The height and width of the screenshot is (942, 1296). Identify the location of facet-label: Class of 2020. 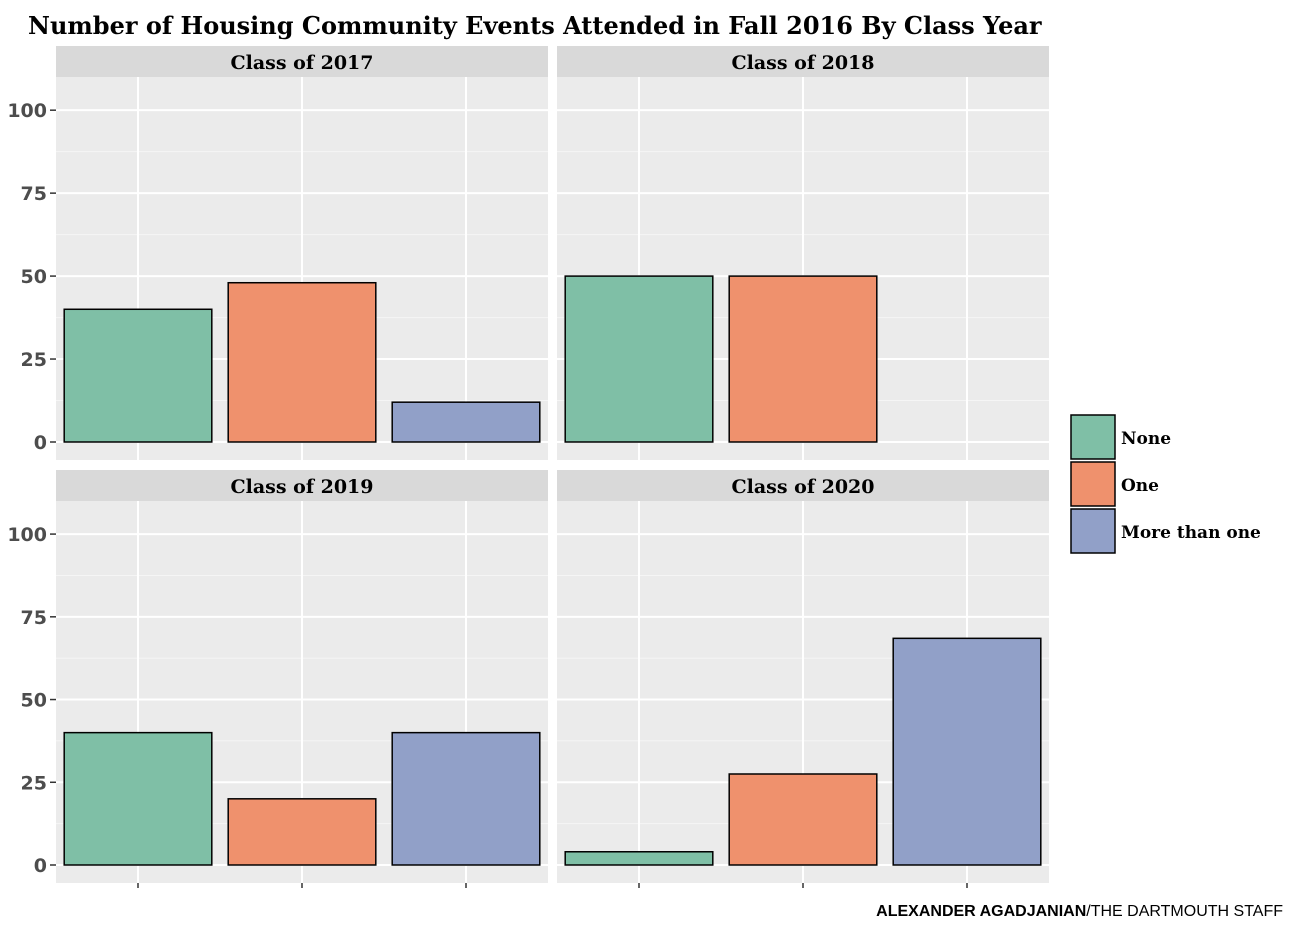
(802, 487).